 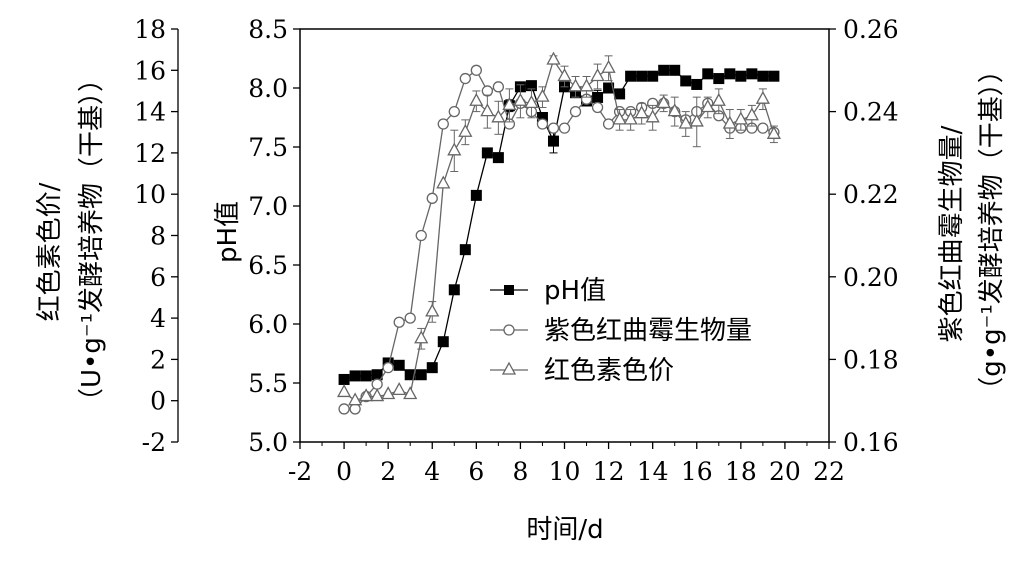 What do you see at coordinates (268, 88) in the screenshot?
I see `left-inner-tick-label: 8.0` at bounding box center [268, 88].